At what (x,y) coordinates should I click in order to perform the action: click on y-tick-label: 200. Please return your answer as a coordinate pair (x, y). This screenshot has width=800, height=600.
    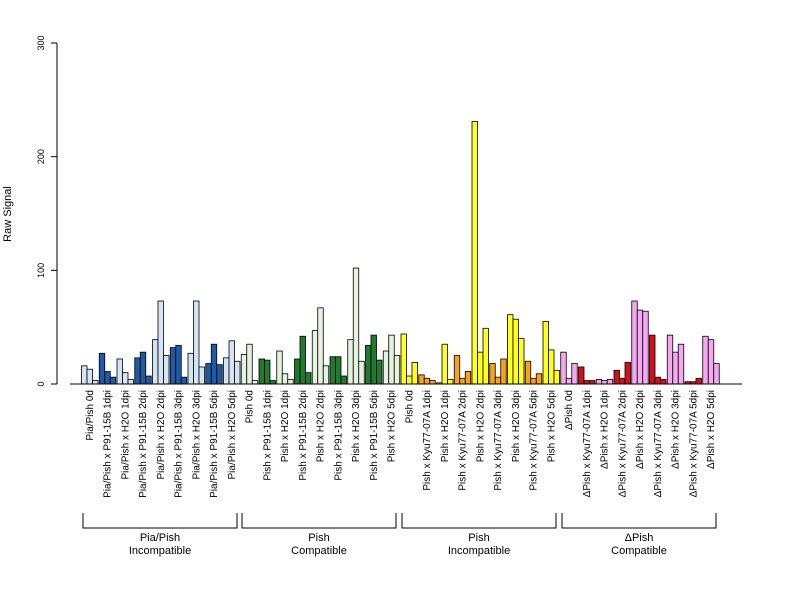
    Looking at the image, I should click on (41, 156).